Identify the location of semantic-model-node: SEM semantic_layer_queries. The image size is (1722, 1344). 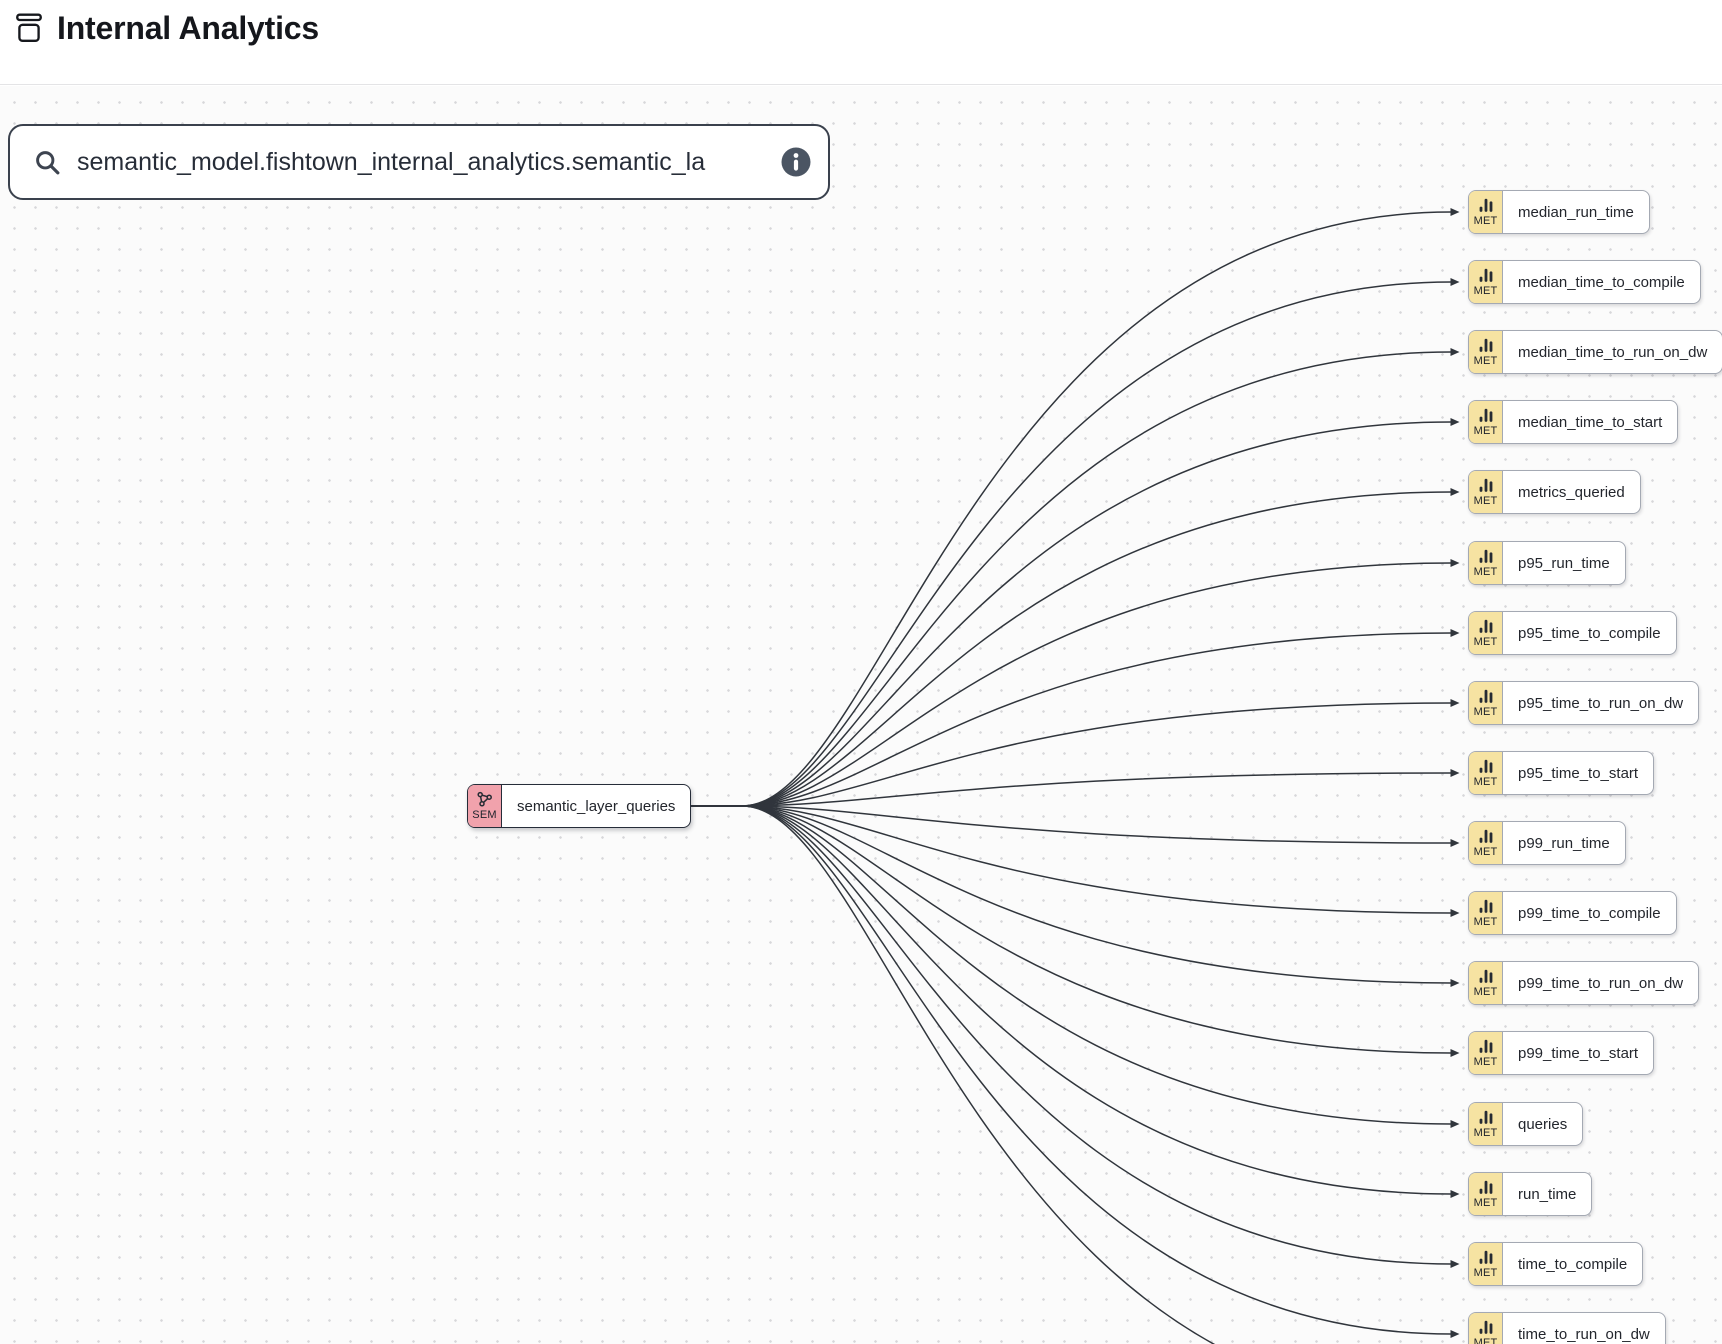
(579, 806).